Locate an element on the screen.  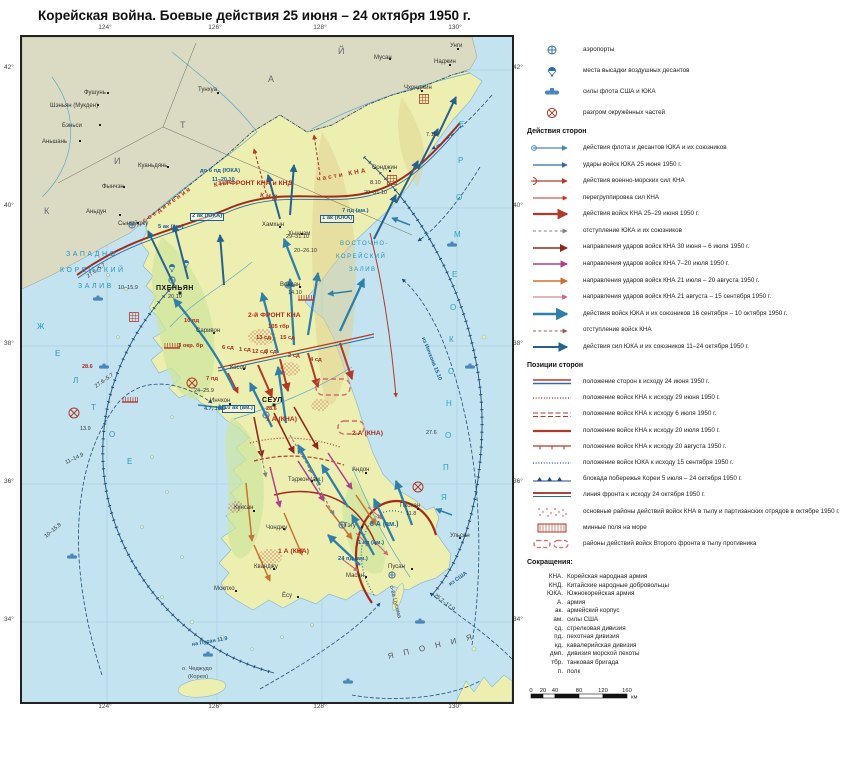
map-label: К is located at coordinates (451, 339).